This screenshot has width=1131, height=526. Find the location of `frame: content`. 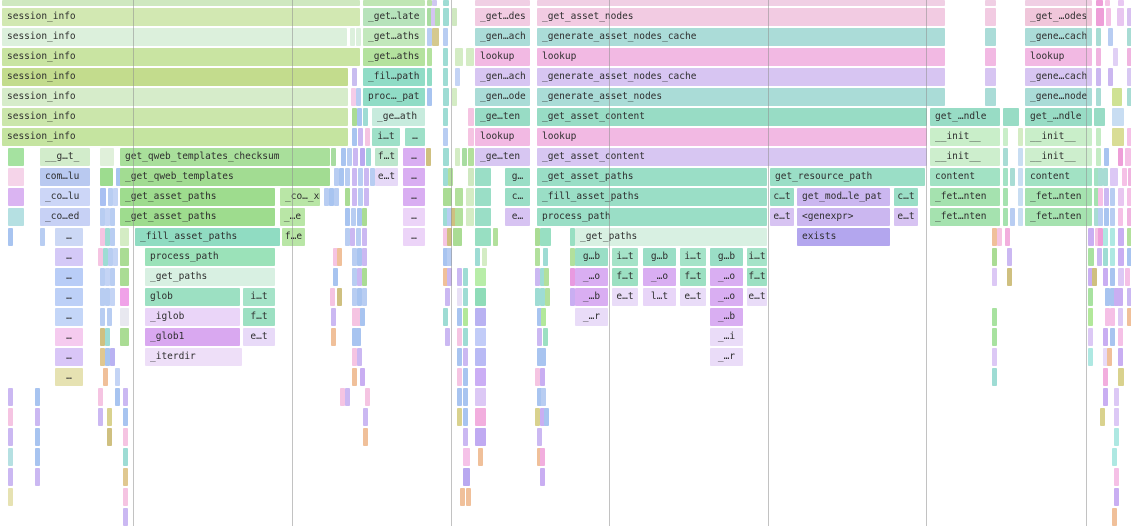

frame: content is located at coordinates (965, 177).